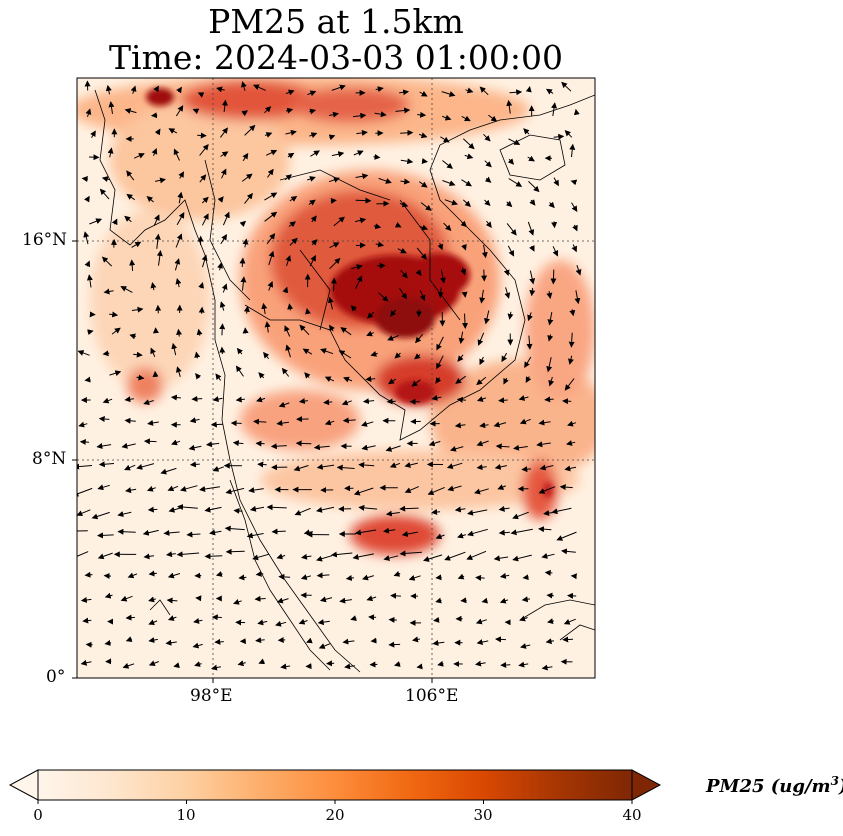 The width and height of the screenshot is (843, 836). Describe the element at coordinates (646, 785) in the screenshot. I see `colorbar-extend-max` at that location.